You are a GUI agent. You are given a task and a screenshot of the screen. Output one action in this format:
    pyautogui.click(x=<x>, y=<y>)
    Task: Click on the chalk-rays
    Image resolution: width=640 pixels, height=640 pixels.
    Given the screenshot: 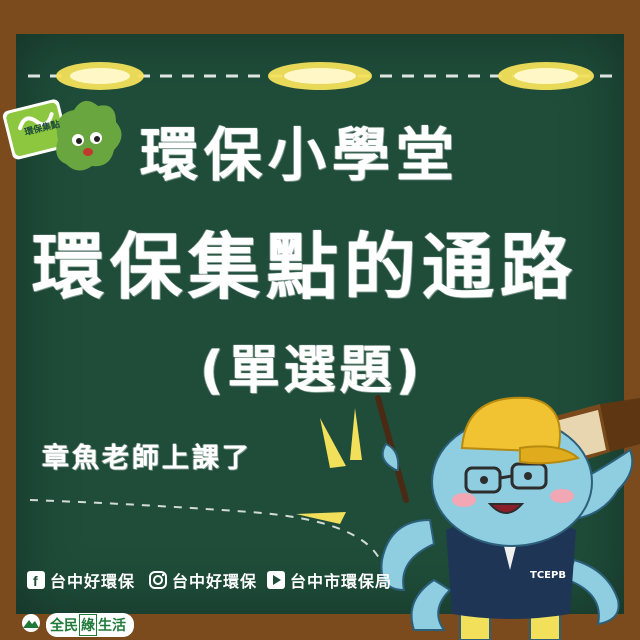 What is the action you would take?
    pyautogui.click(x=329, y=466)
    